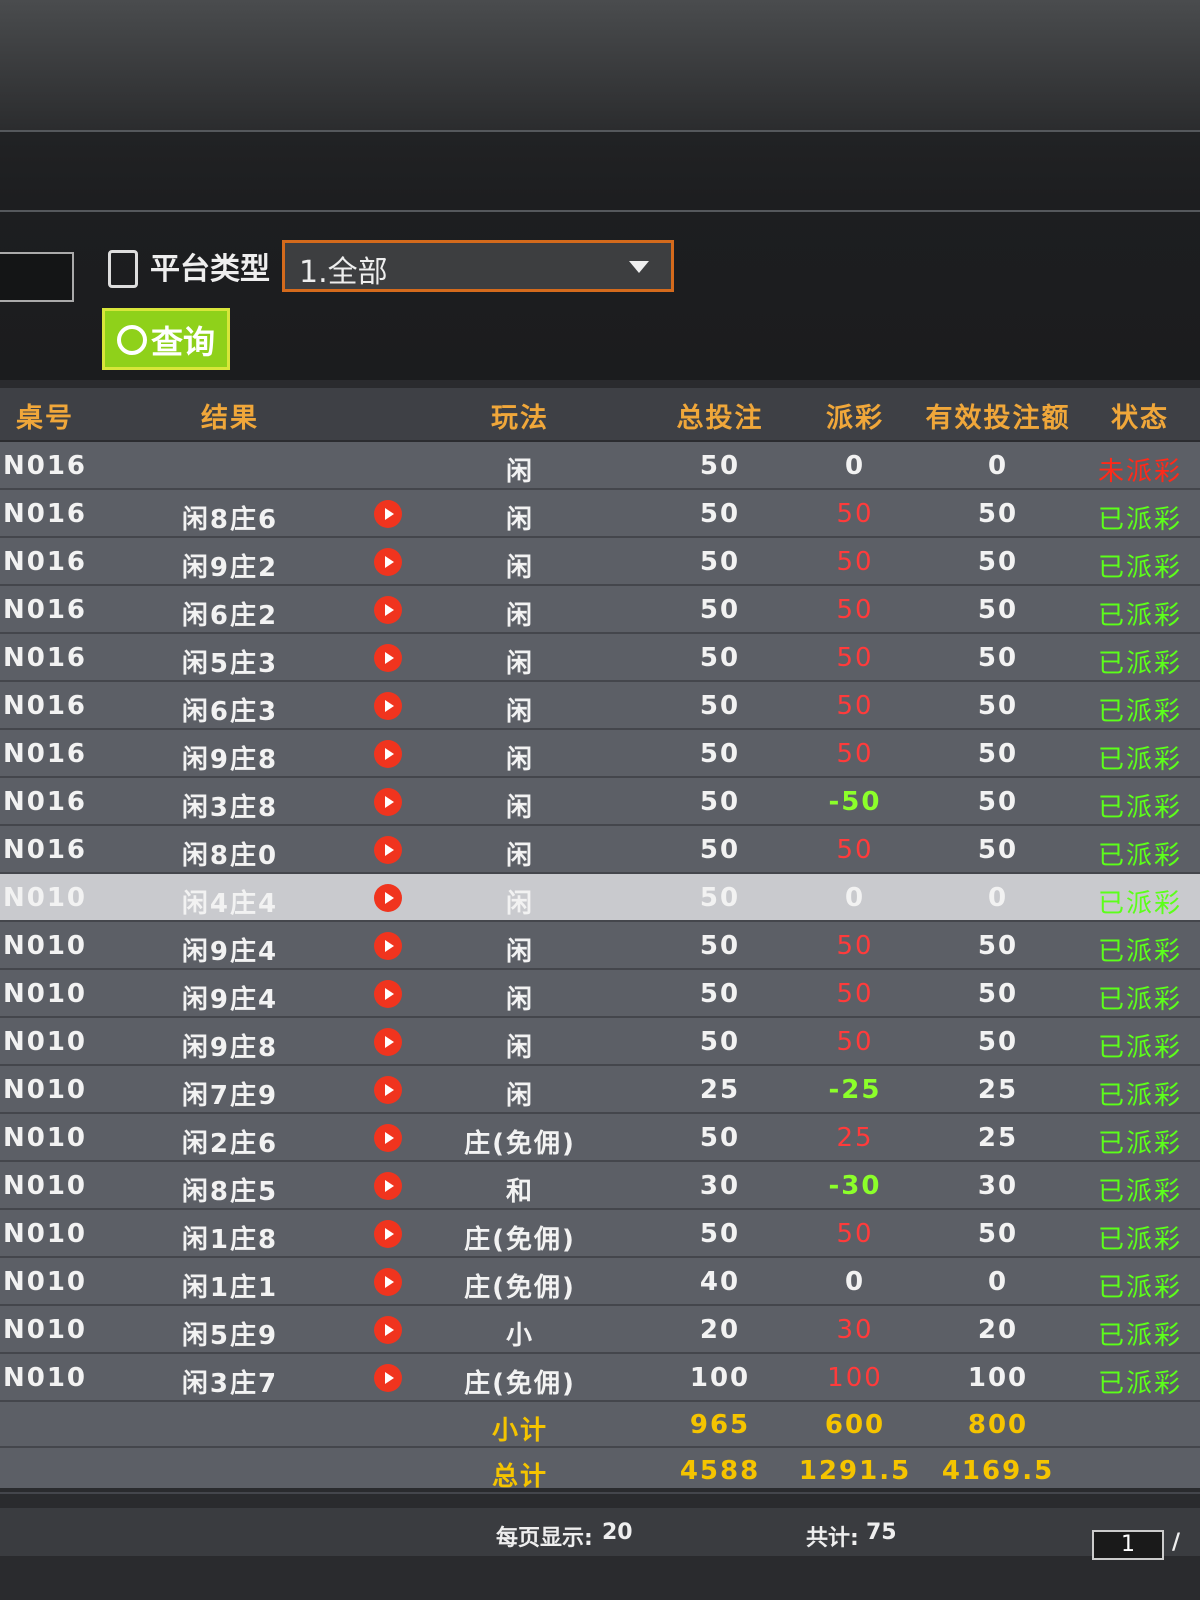 The image size is (1200, 1600). Describe the element at coordinates (600, 1532) in the screenshot. I see `pager` at that location.